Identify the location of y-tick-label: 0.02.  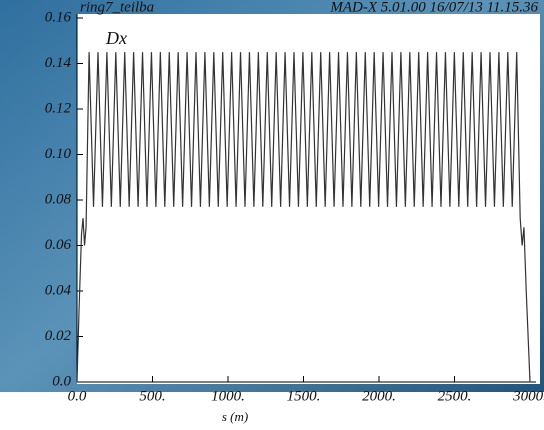
(58, 336).